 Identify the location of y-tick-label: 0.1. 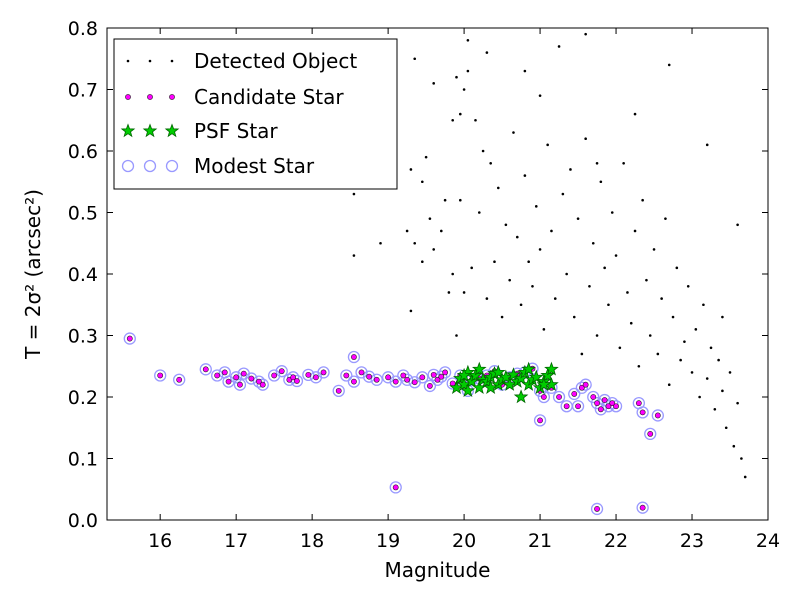
(83, 460).